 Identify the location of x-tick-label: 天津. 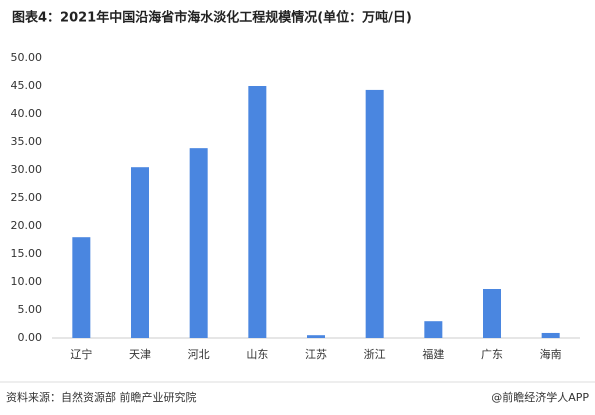
(140, 354).